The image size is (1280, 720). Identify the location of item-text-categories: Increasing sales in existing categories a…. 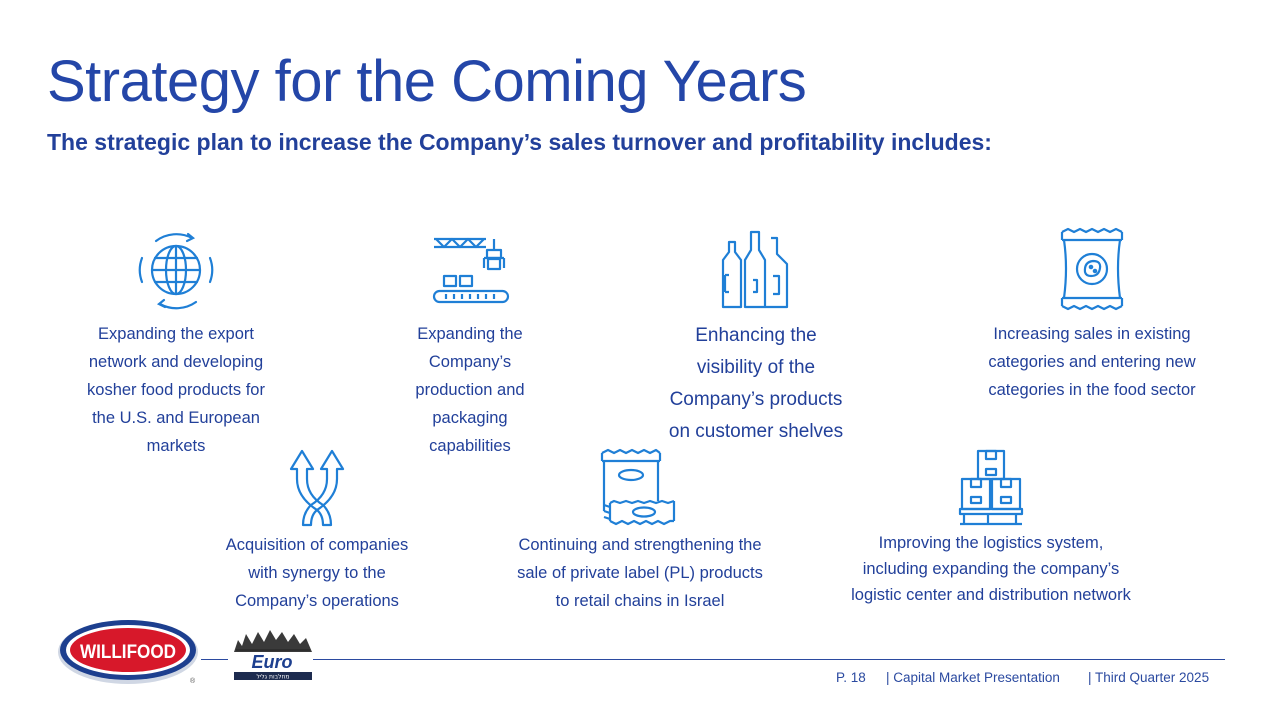
(1092, 362).